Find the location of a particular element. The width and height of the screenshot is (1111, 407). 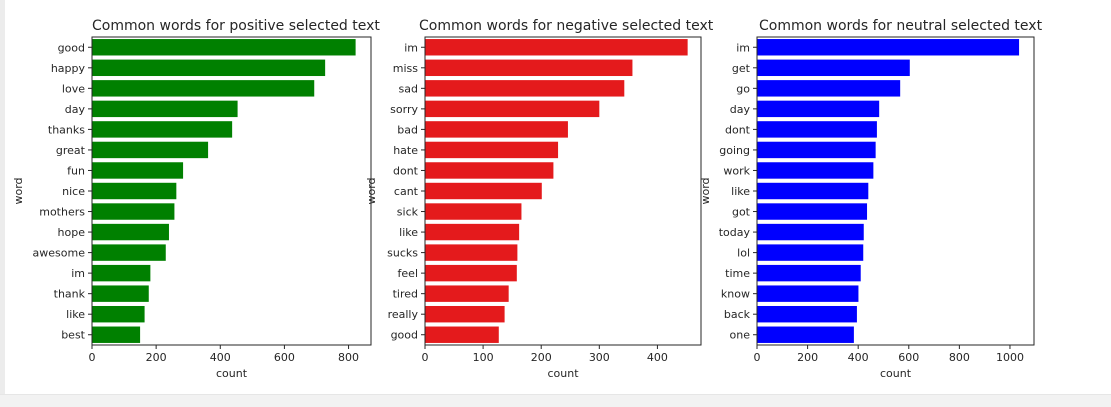

bar-love is located at coordinates (203, 88).